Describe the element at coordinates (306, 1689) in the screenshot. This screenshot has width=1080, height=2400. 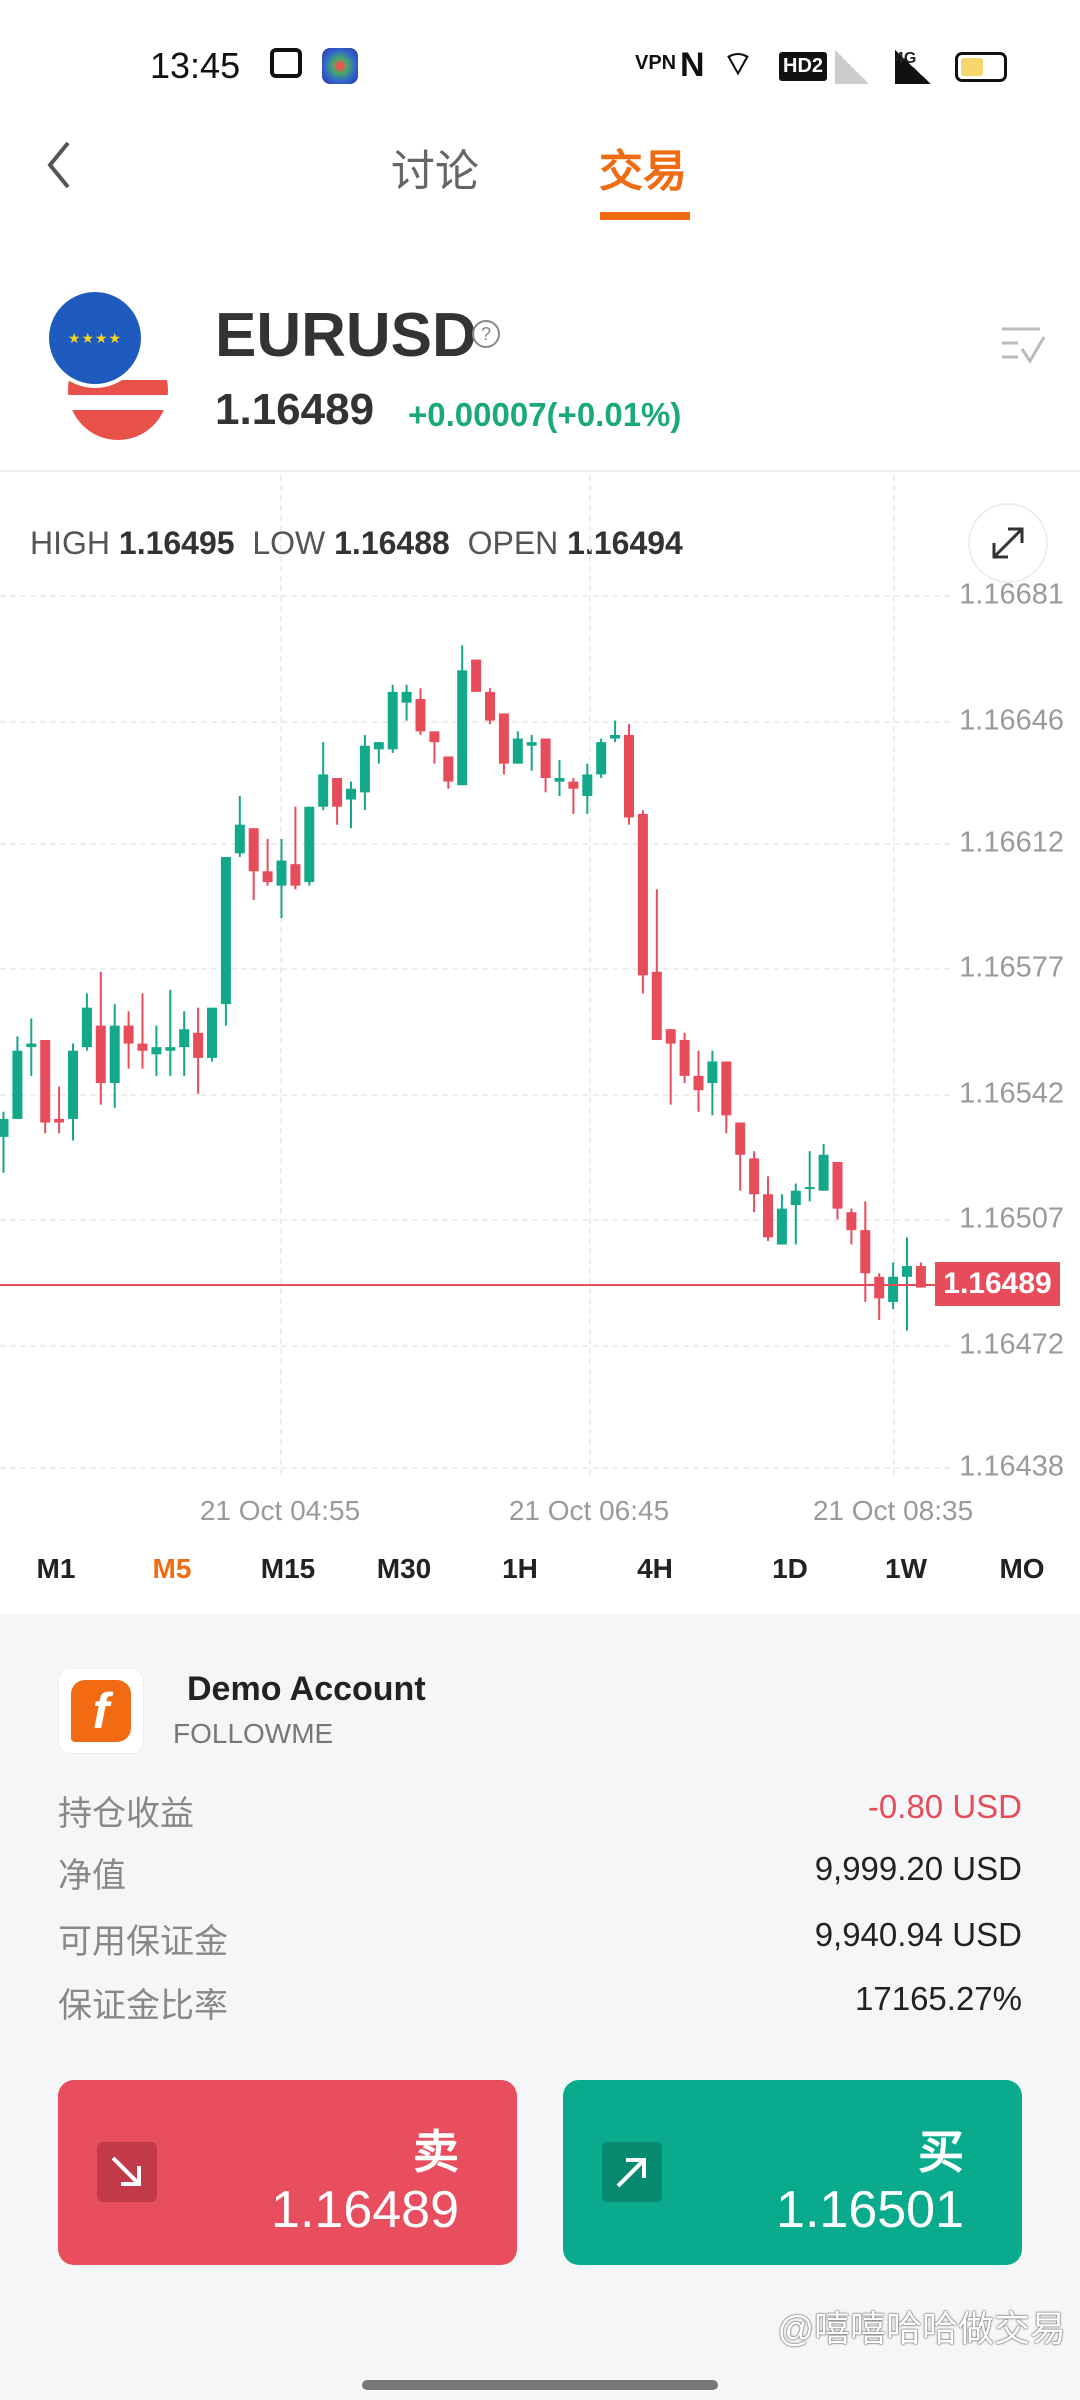
I see `account-name: Demo Account` at that location.